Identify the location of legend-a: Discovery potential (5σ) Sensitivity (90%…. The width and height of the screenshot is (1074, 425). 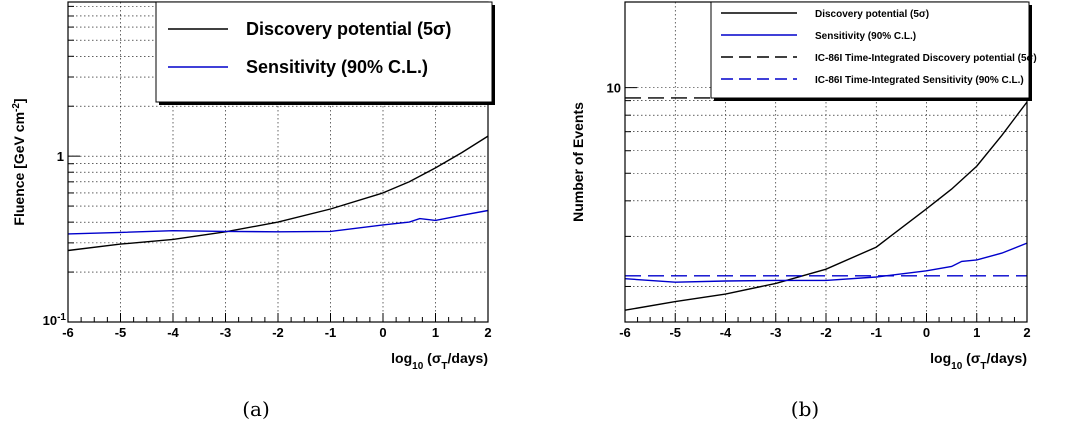
(325, 53).